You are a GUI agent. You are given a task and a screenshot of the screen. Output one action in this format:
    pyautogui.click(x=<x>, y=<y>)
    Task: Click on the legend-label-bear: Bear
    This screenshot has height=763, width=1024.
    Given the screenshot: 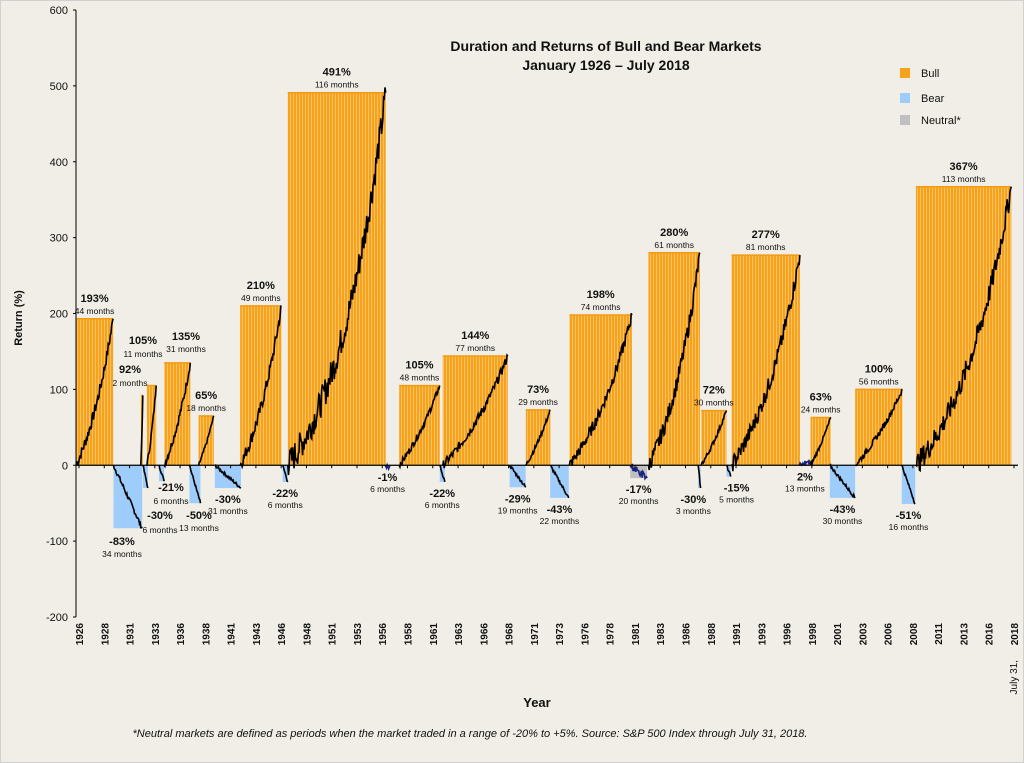 What is the action you would take?
    pyautogui.click(x=933, y=99)
    